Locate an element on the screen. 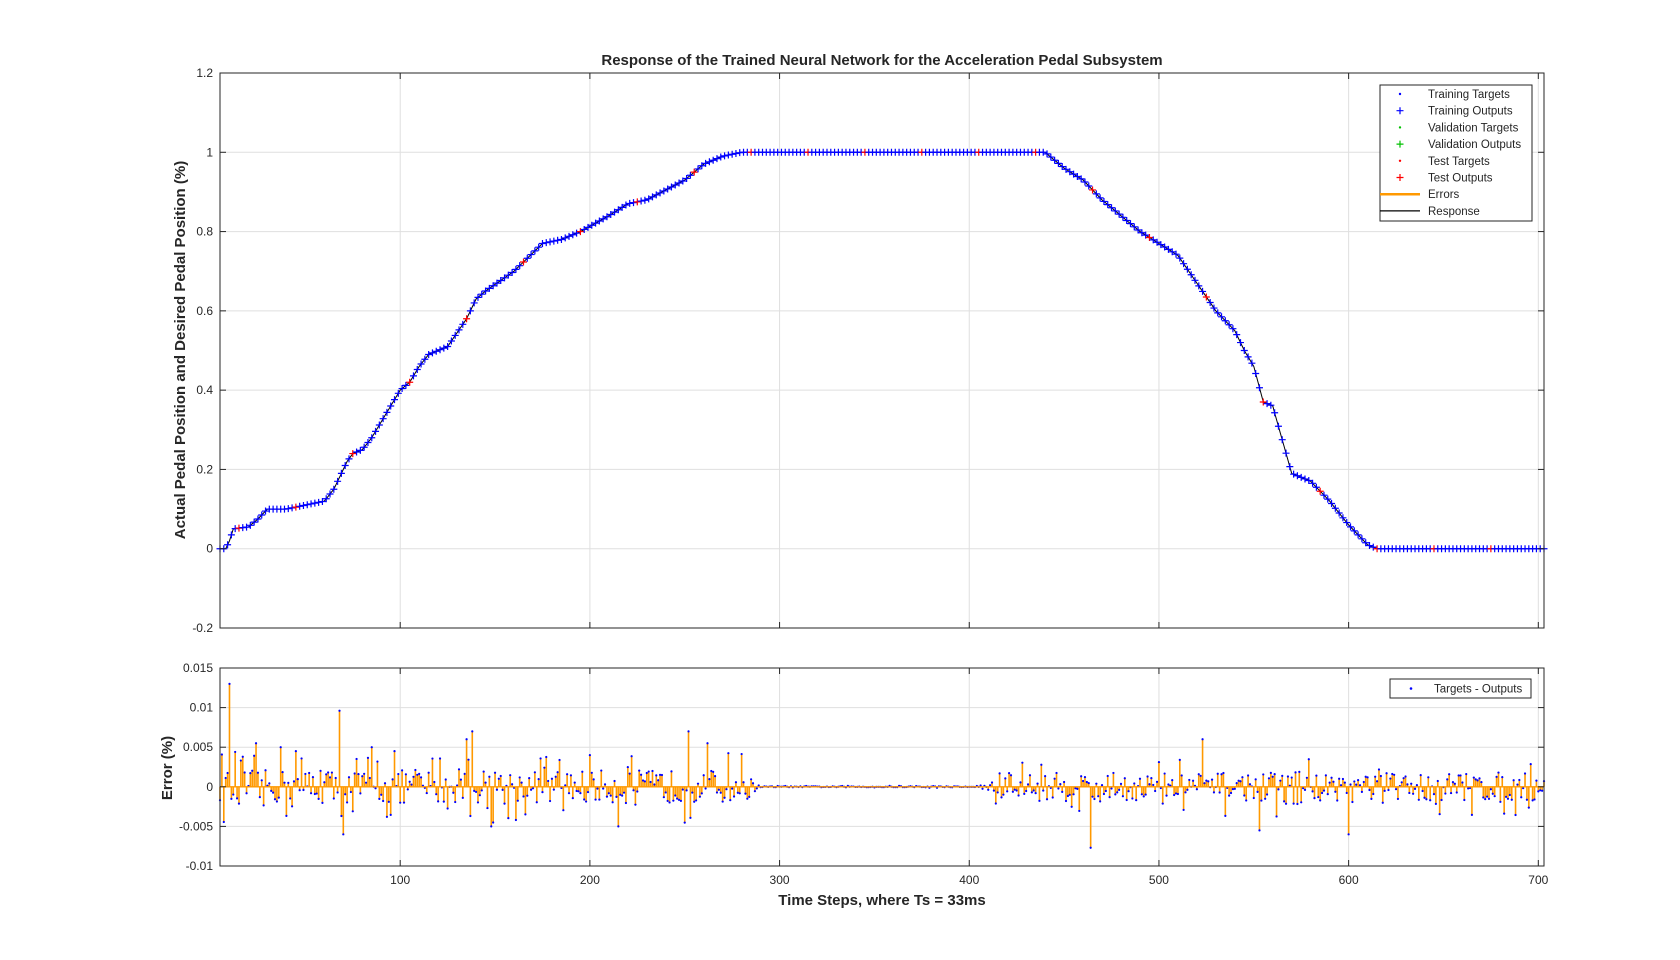  error-y-tick-label: 0.015 is located at coordinates (198, 668).